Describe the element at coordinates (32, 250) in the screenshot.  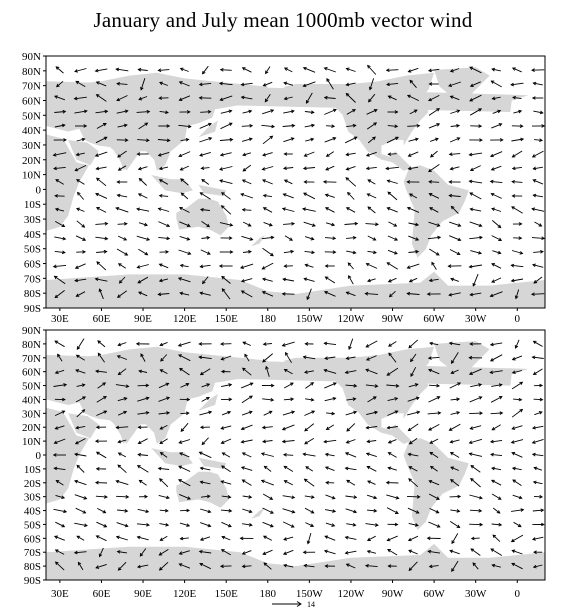
I see `latitude-tick-label: 50S` at that location.